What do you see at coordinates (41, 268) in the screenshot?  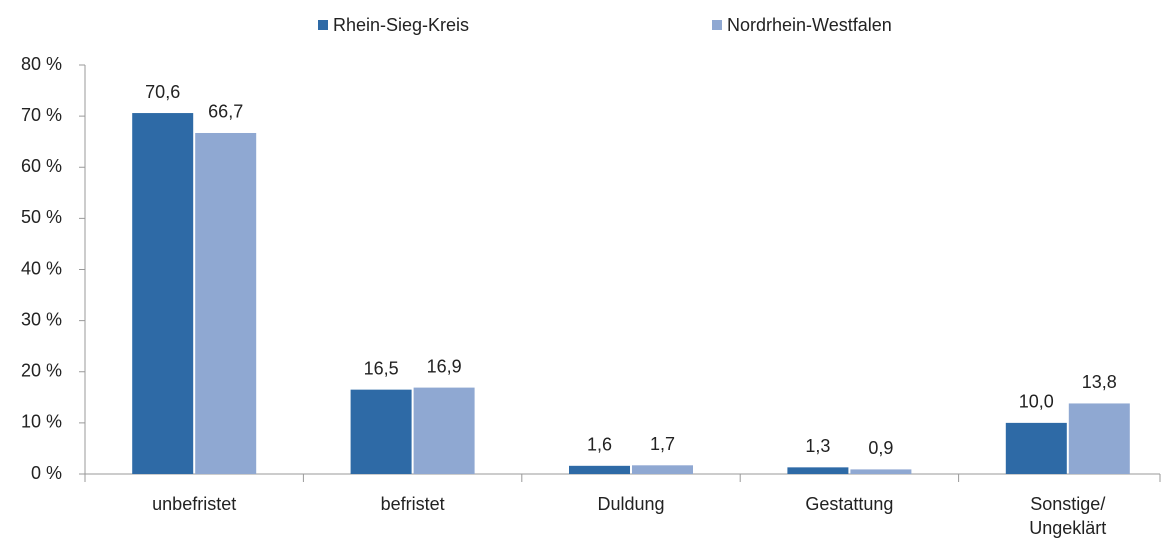 I see `y-tick-label: 40 %` at bounding box center [41, 268].